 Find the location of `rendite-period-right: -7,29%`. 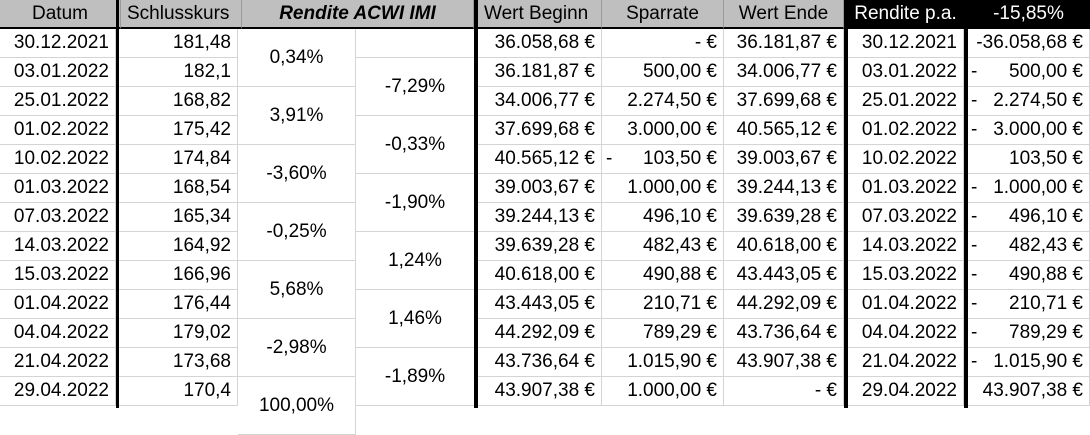

rendite-period-right: -7,29% is located at coordinates (415, 87).